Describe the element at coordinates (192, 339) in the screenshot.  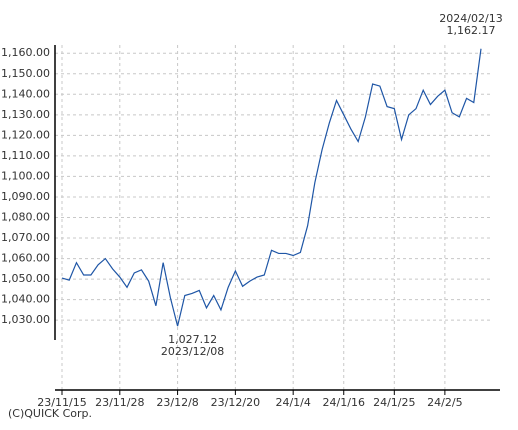
I see `annotation-value: 1,027.12` at that location.